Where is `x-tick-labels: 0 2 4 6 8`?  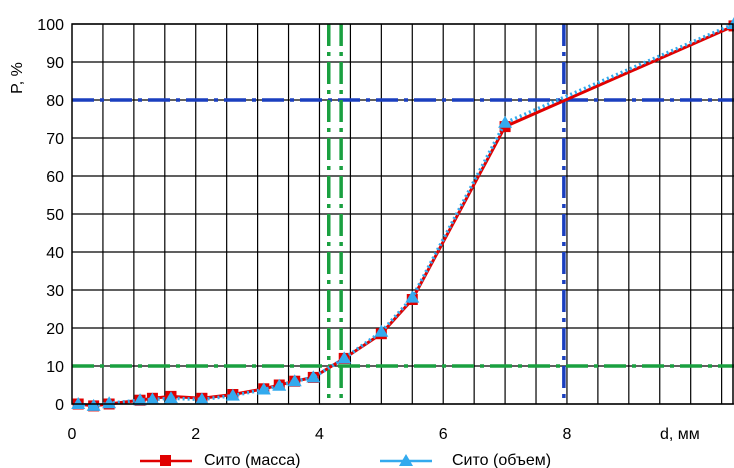
x-tick-labels: 0 2 4 6 8 is located at coordinates (320, 434).